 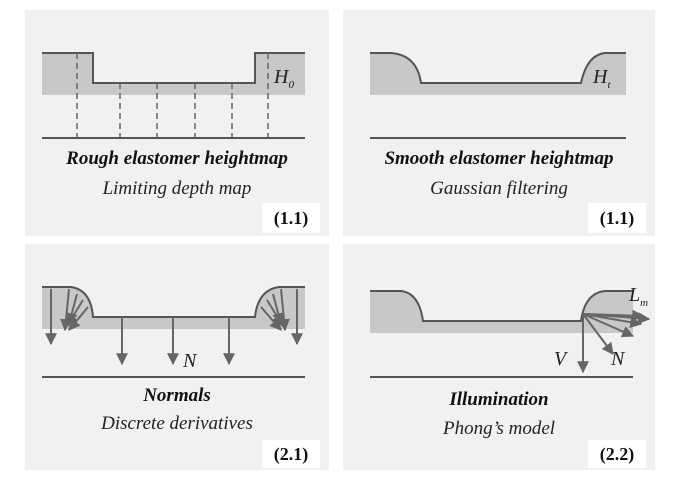 What do you see at coordinates (510, 334) in the screenshot?
I see `illumination-diagram` at bounding box center [510, 334].